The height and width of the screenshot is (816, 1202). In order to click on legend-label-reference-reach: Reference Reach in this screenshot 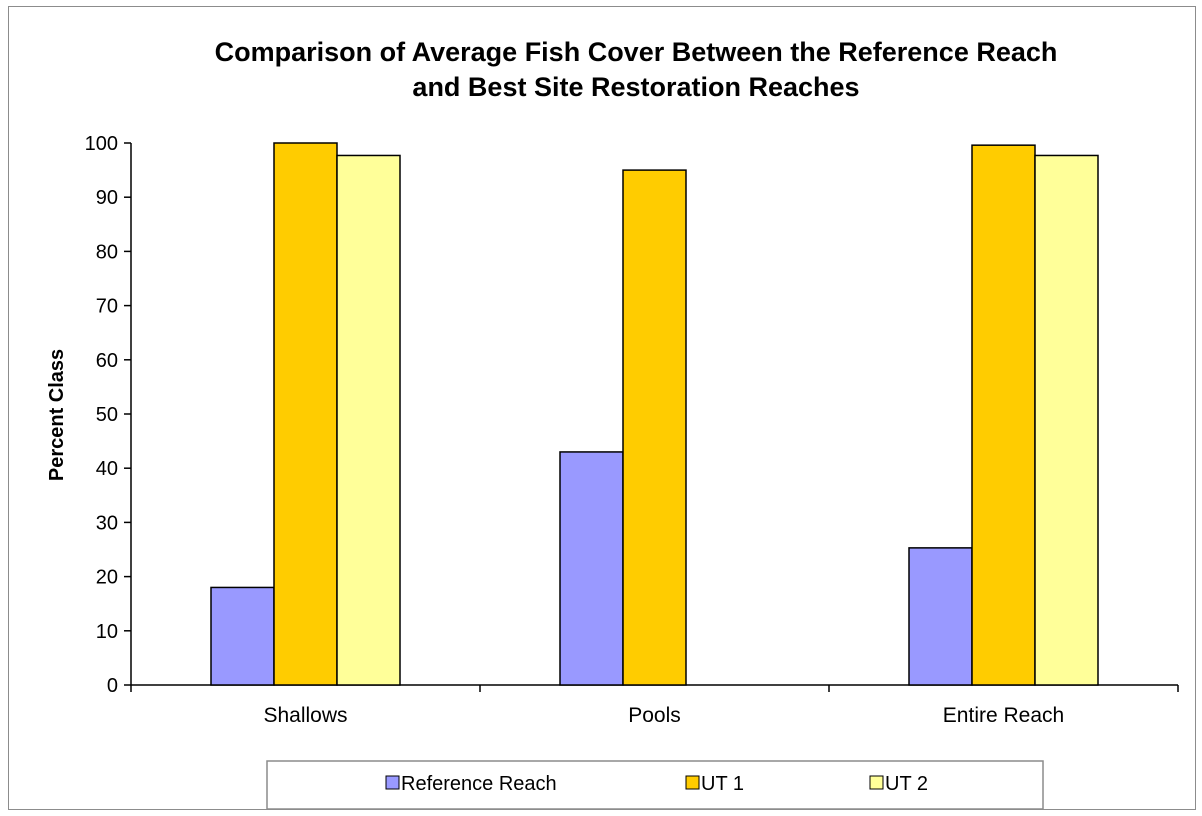, I will do `click(479, 784)`.